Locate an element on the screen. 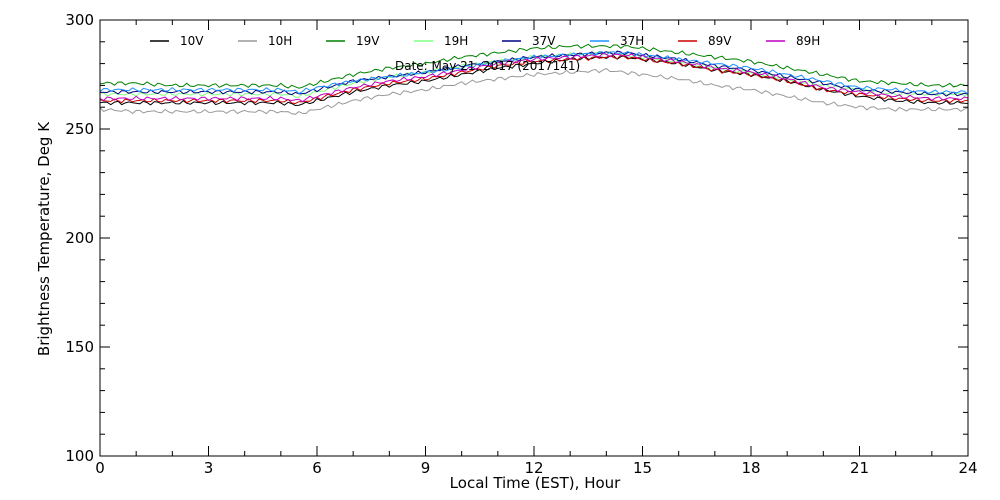  x-tick-label: 21 is located at coordinates (859, 468).